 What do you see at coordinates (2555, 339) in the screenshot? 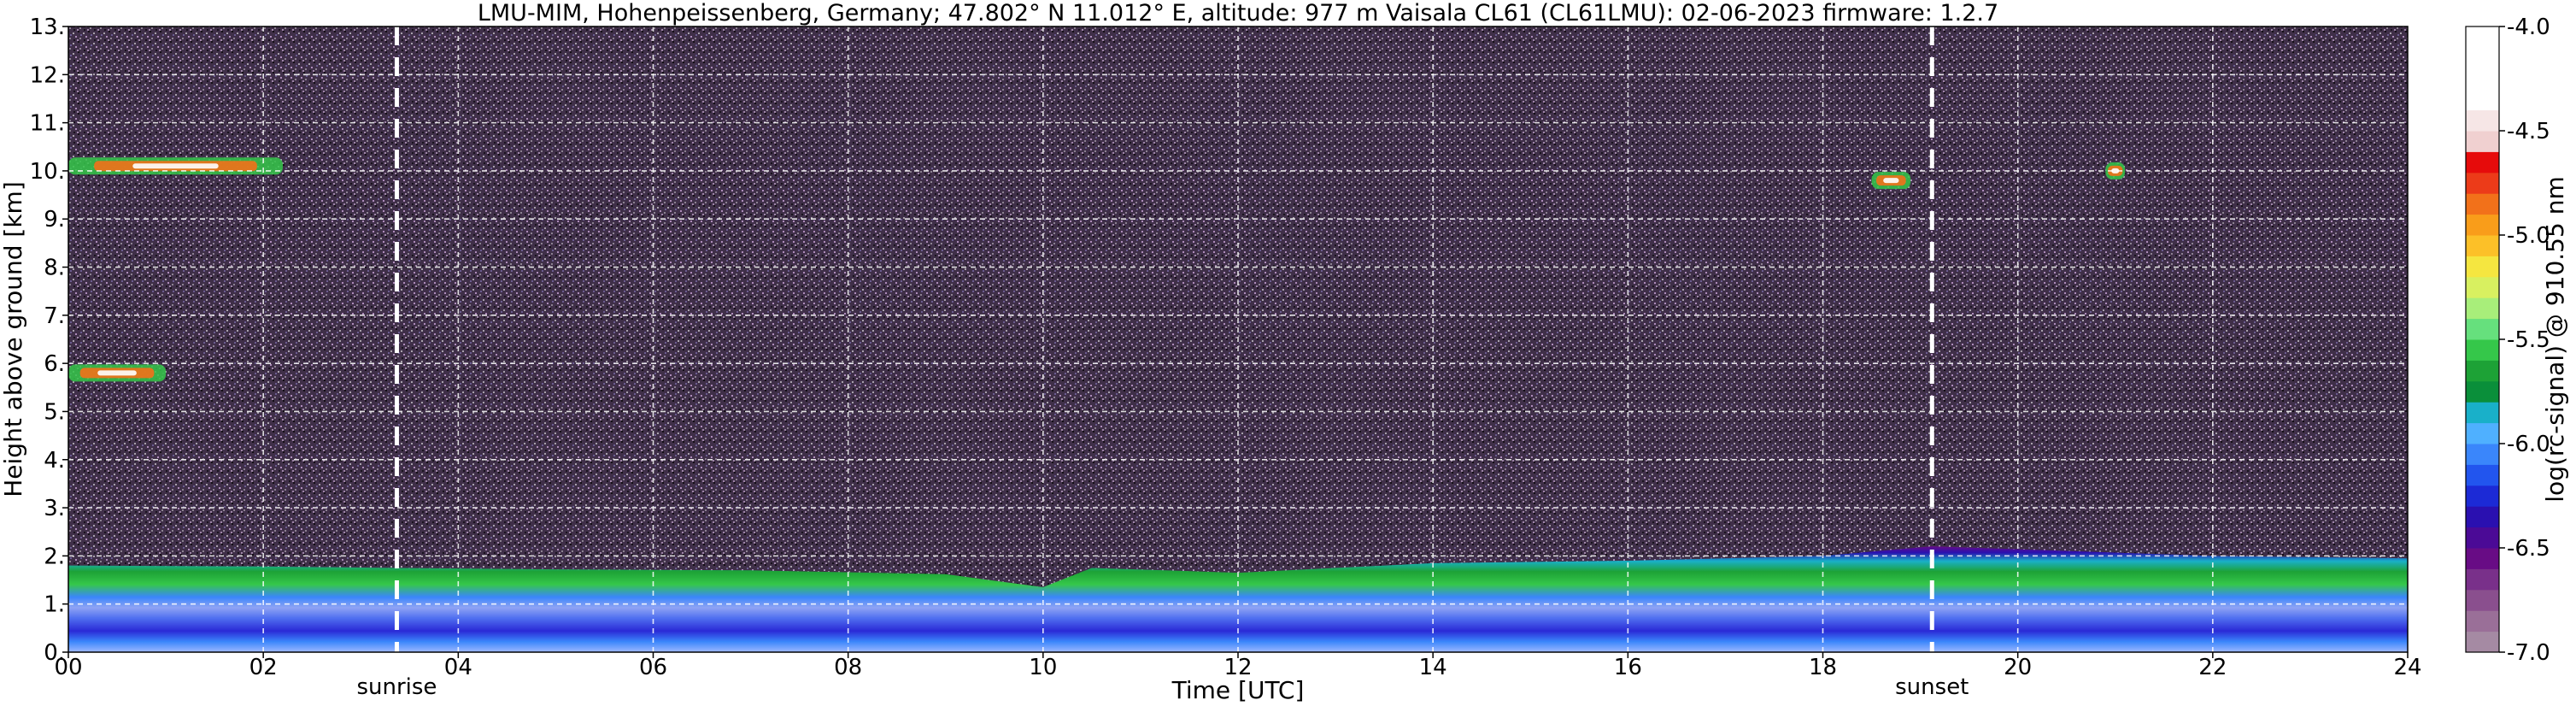
I see `colorbar-label: log(rc-signal) @ 910.55 nm` at bounding box center [2555, 339].